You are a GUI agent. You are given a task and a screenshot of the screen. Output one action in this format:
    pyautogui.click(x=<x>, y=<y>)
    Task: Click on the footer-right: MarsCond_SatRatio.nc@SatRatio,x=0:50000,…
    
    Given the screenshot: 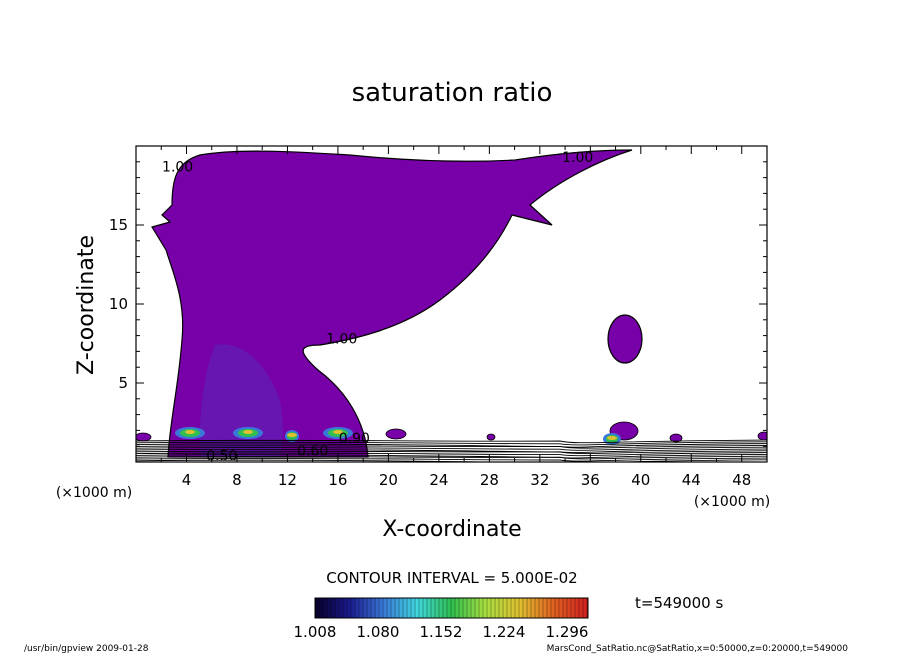 What is the action you would take?
    pyautogui.click(x=698, y=649)
    